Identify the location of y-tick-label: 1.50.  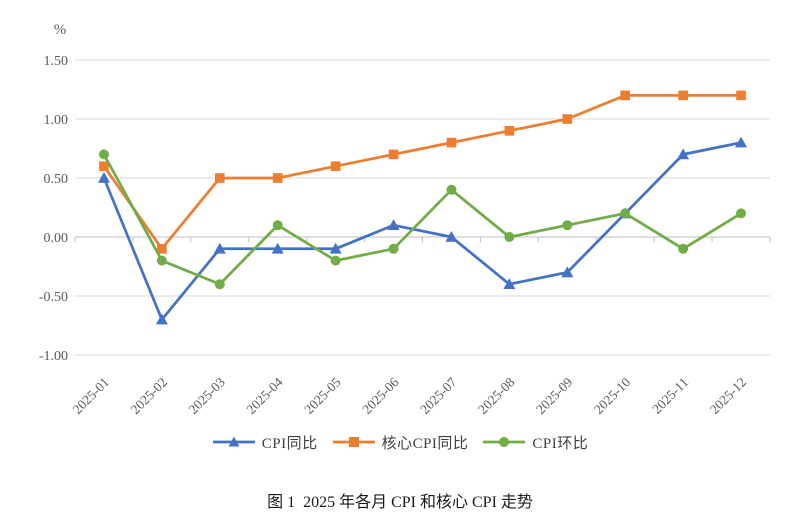
(56, 61).